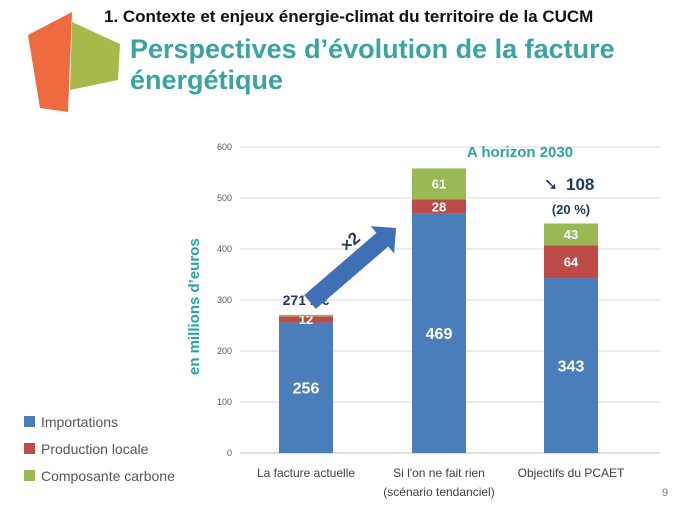 The width and height of the screenshot is (700, 530). I want to click on data-label: 256, so click(306, 388).